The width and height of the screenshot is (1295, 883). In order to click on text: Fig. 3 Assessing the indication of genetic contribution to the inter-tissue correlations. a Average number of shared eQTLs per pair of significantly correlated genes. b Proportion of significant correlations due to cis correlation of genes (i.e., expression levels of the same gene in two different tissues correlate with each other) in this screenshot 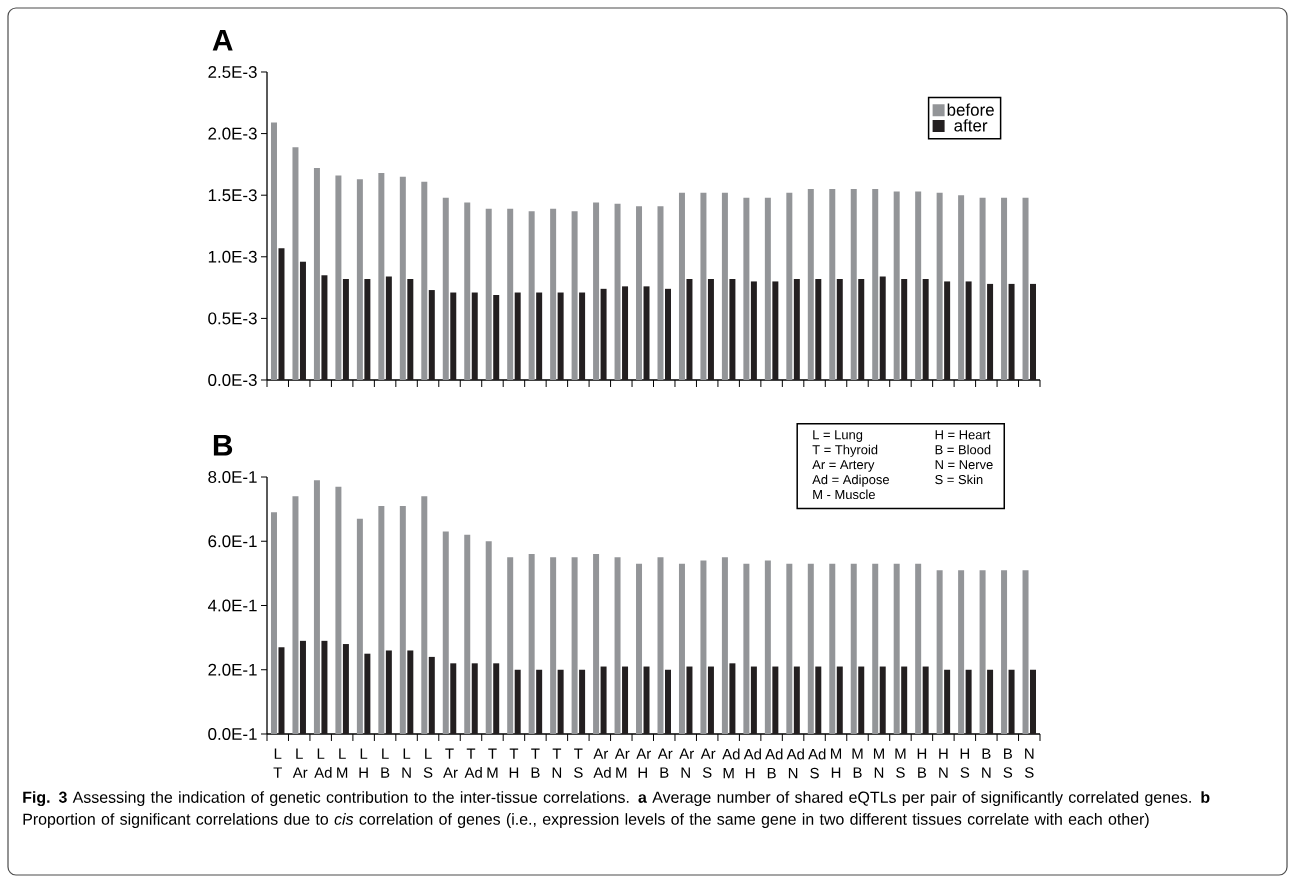, I will do `click(616, 809)`.